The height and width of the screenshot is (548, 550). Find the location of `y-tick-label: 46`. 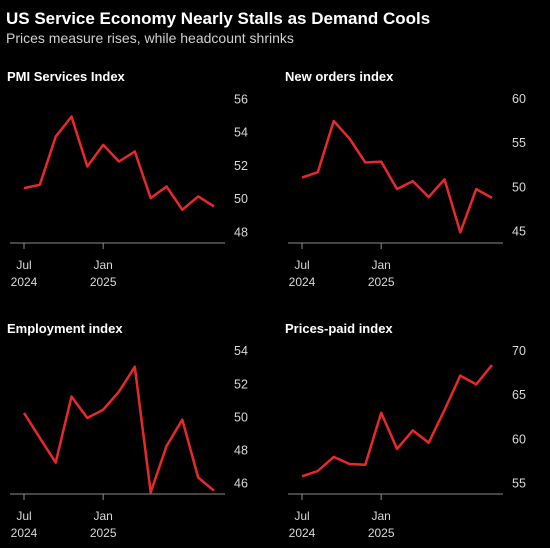

y-tick-label: 46 is located at coordinates (241, 483).